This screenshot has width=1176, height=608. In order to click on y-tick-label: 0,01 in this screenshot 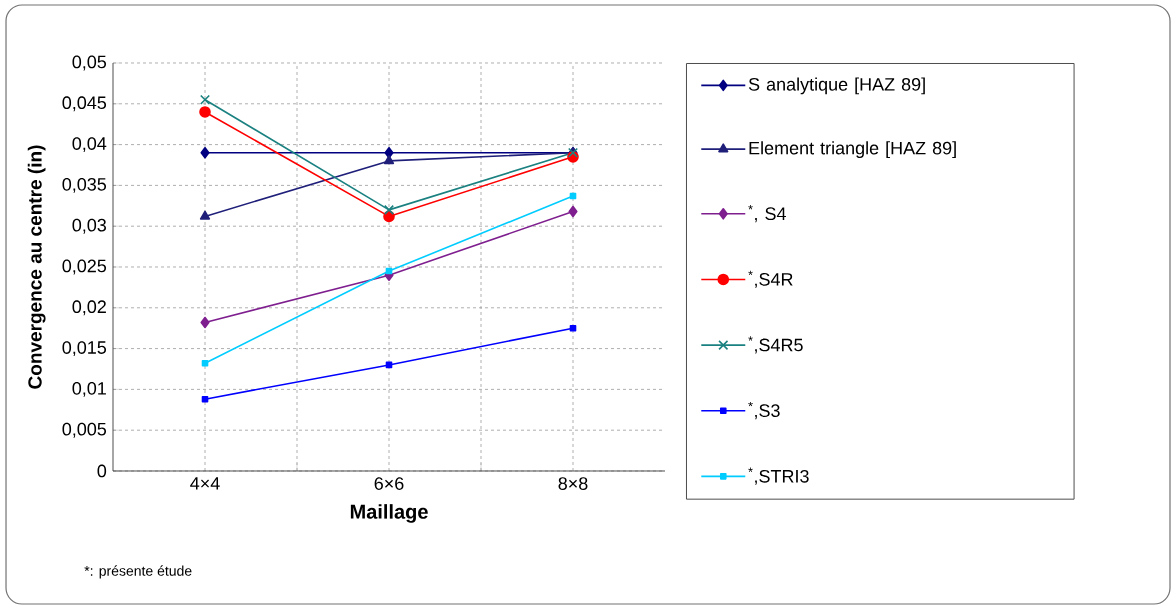, I will do `click(89, 389)`.